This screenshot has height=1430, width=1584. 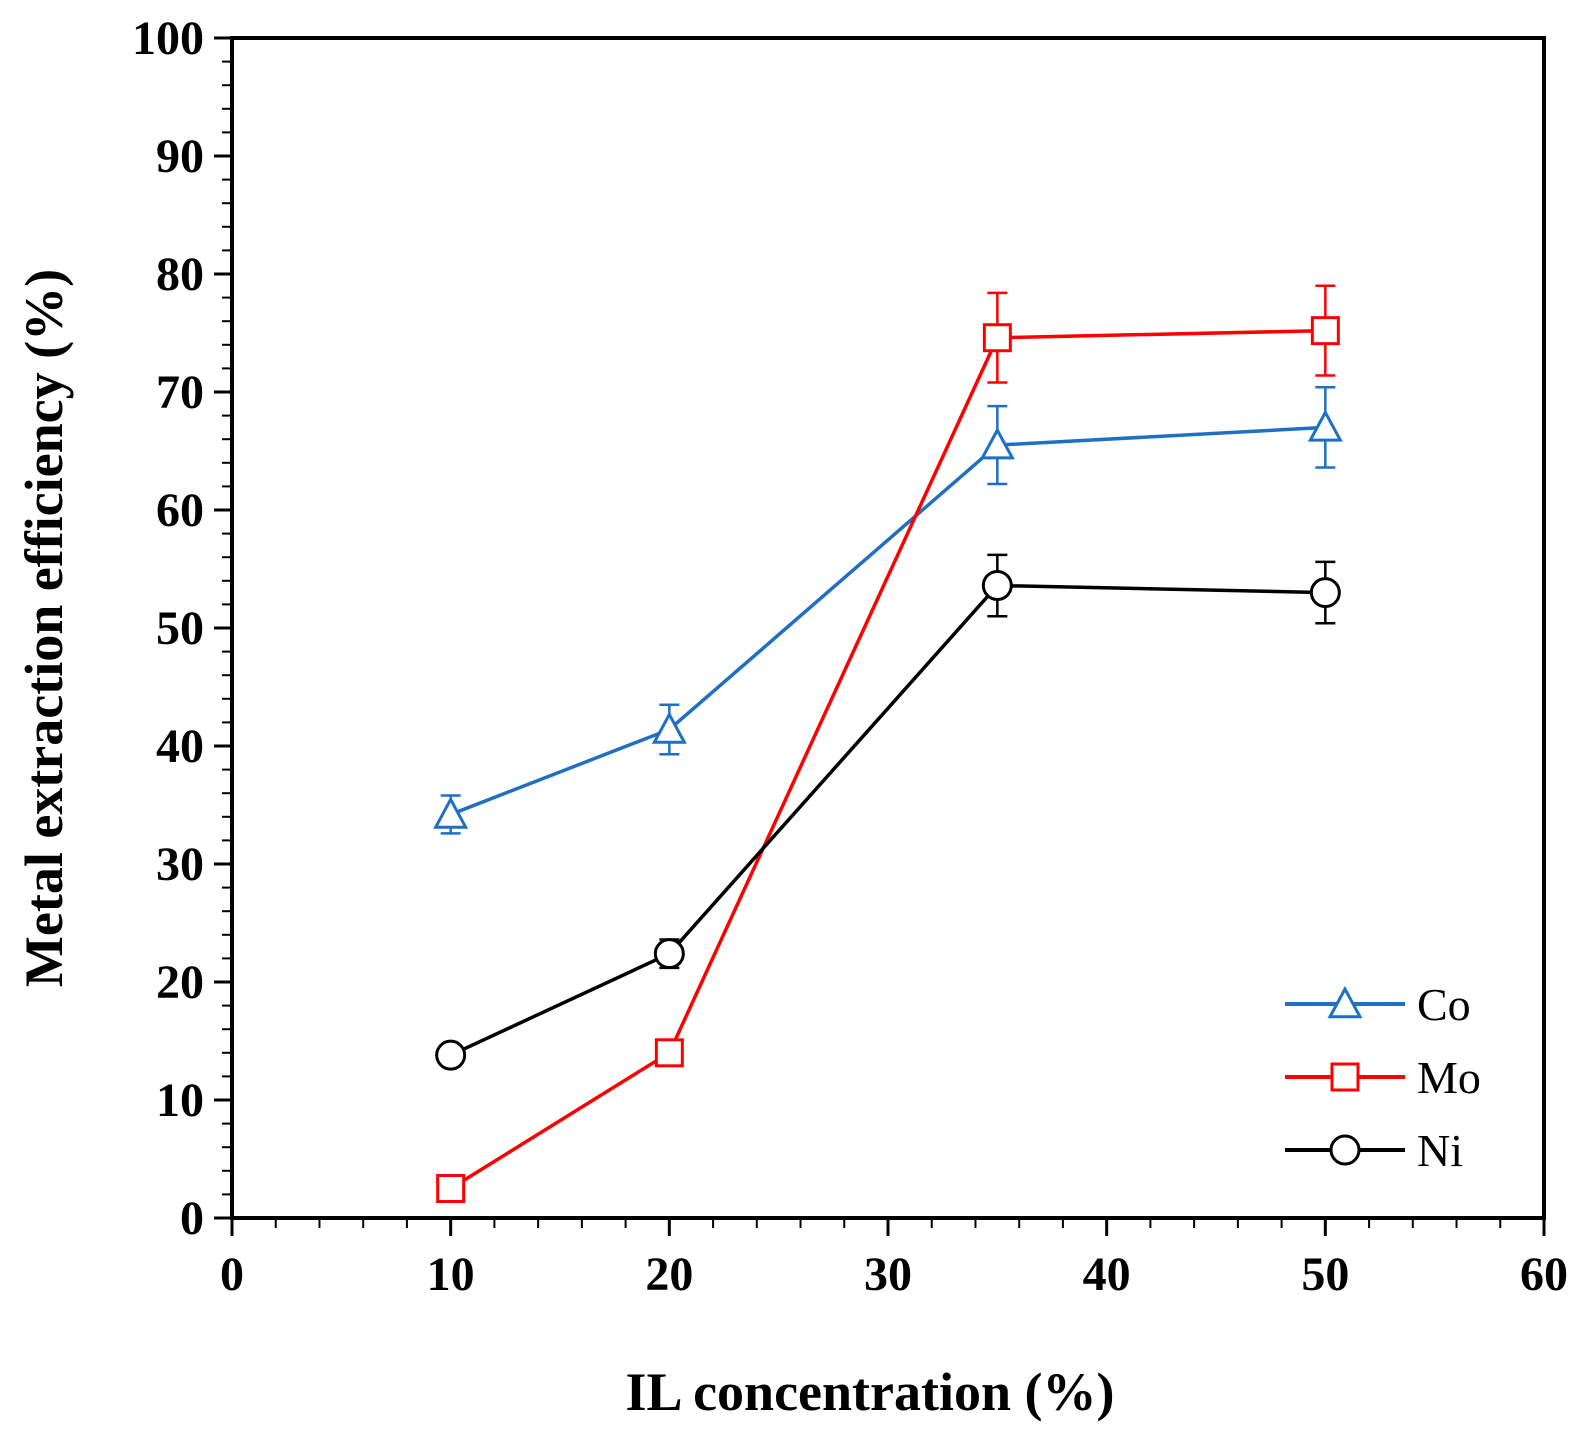 I want to click on legend-item-co: Co, so click(x=1378, y=1004).